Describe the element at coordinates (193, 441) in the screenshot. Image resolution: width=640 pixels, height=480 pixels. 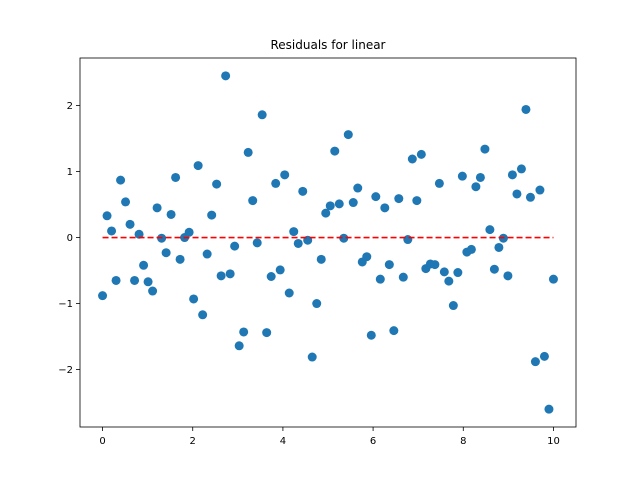
I see `x-tick-label: 2` at that location.